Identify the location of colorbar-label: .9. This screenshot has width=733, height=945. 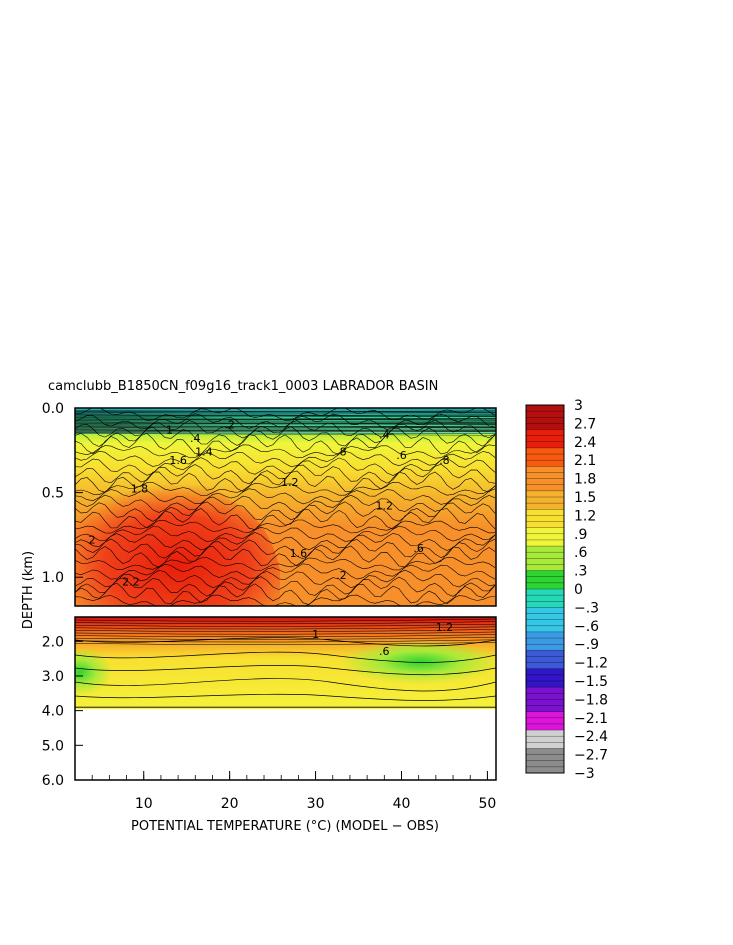
(580, 535).